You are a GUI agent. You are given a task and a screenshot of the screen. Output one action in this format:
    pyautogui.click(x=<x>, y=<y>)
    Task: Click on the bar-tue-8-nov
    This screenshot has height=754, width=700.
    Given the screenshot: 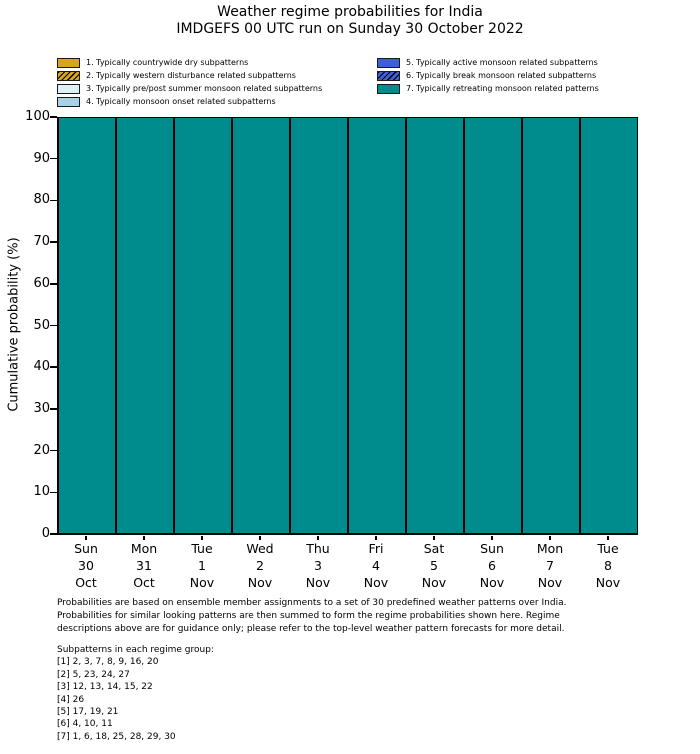 What is the action you would take?
    pyautogui.click(x=609, y=325)
    